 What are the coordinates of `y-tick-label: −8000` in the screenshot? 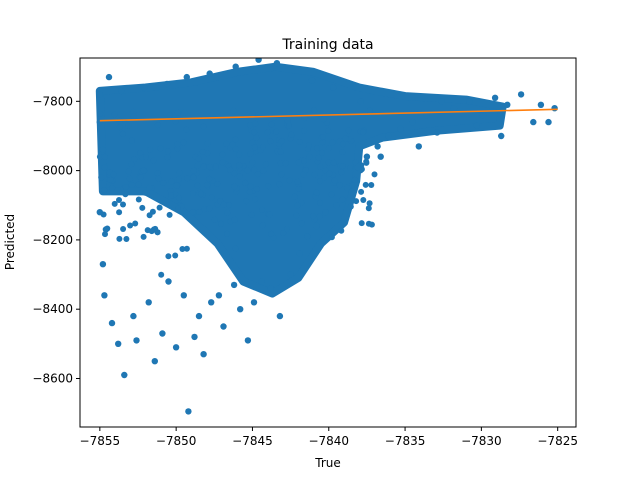 It's located at (52, 171).